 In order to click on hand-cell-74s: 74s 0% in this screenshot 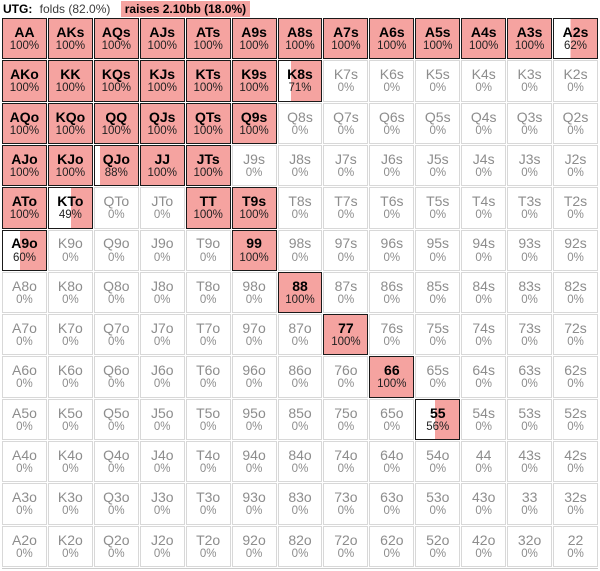, I will do `click(484, 335)`.